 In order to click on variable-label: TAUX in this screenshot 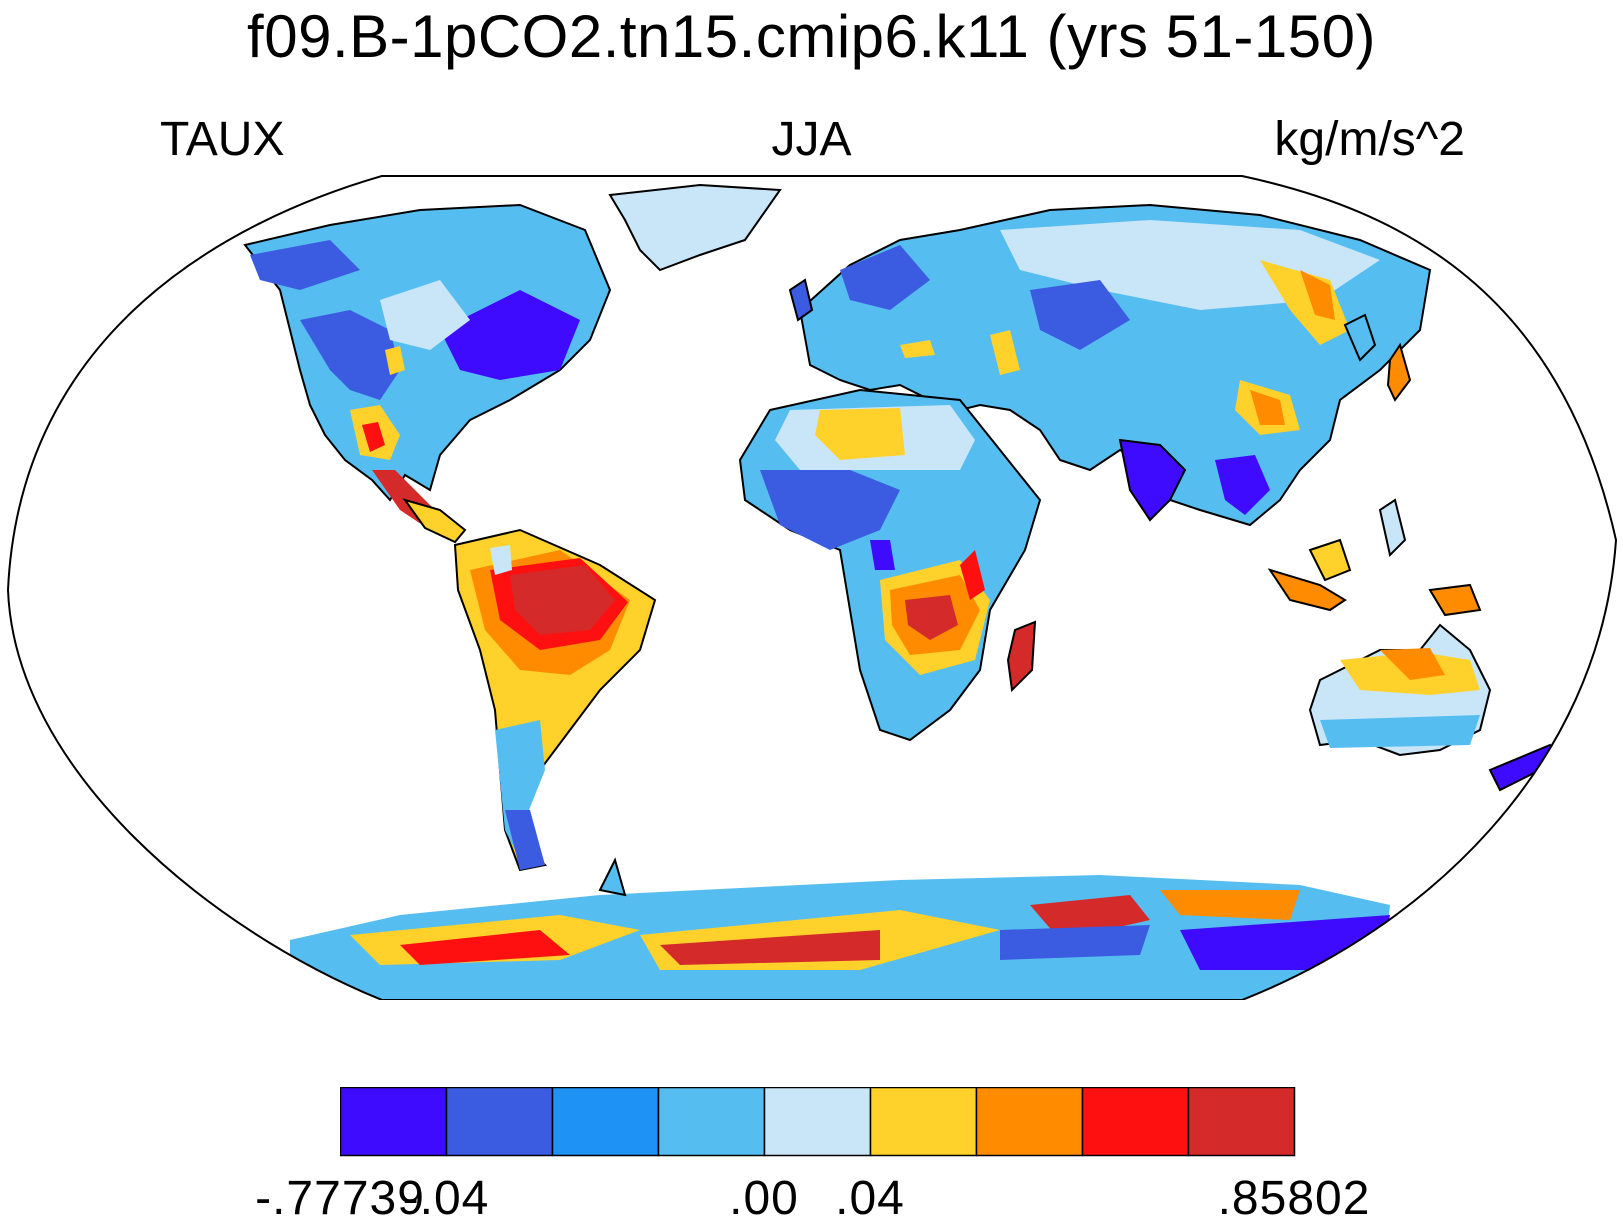, I will do `click(222, 139)`.